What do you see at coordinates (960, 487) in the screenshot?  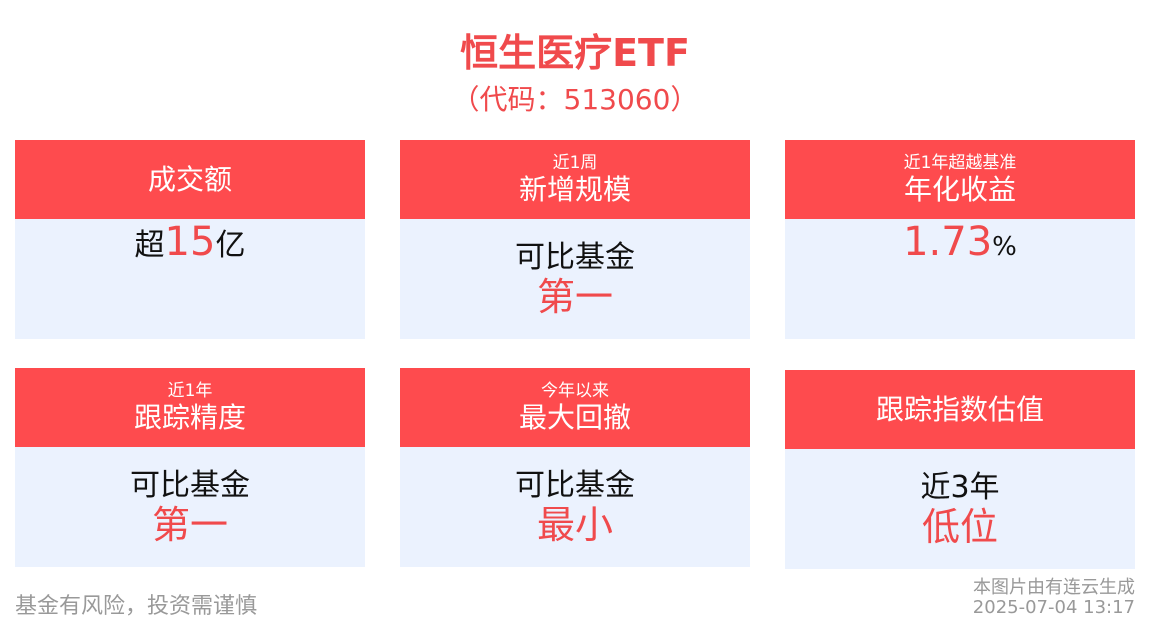 I see `line1: 近3年` at bounding box center [960, 487].